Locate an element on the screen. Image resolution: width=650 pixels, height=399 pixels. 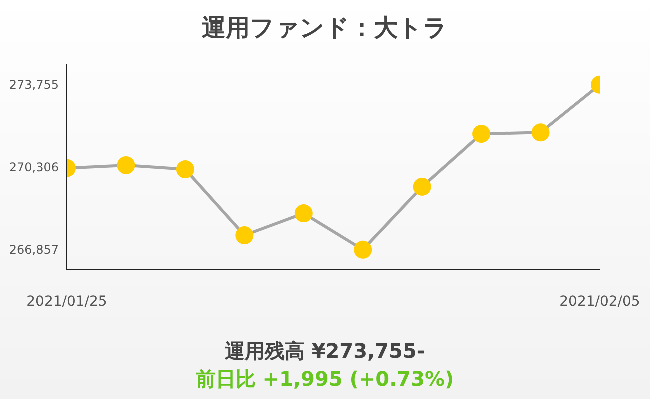
chart-title: 運用ファンド：大トラ is located at coordinates (325, 28).